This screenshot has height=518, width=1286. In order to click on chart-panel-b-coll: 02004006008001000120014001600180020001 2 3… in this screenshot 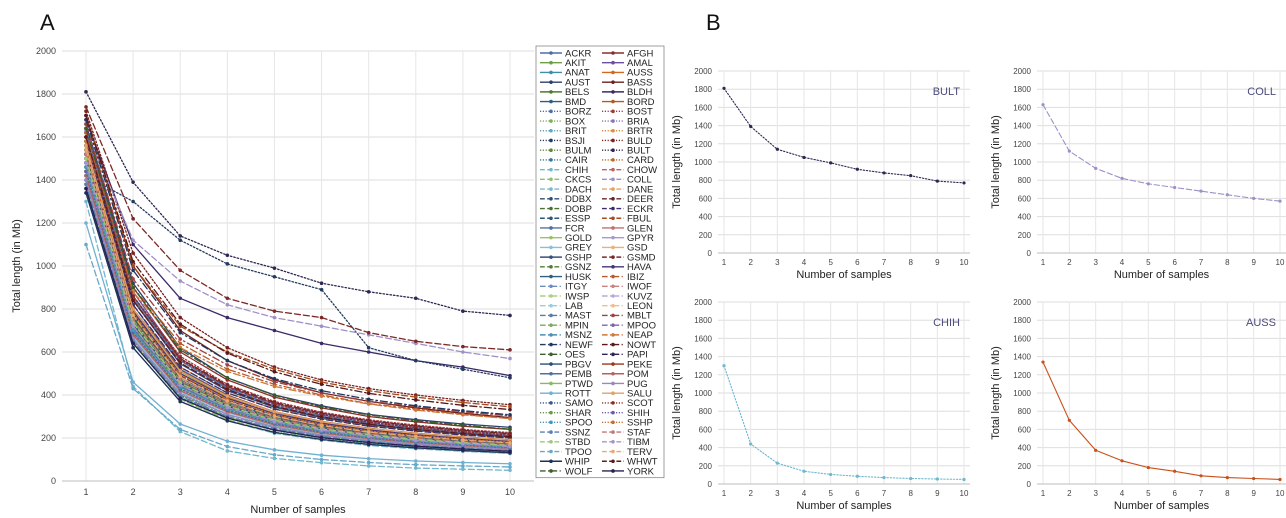, I will do `click(1138, 174)`.